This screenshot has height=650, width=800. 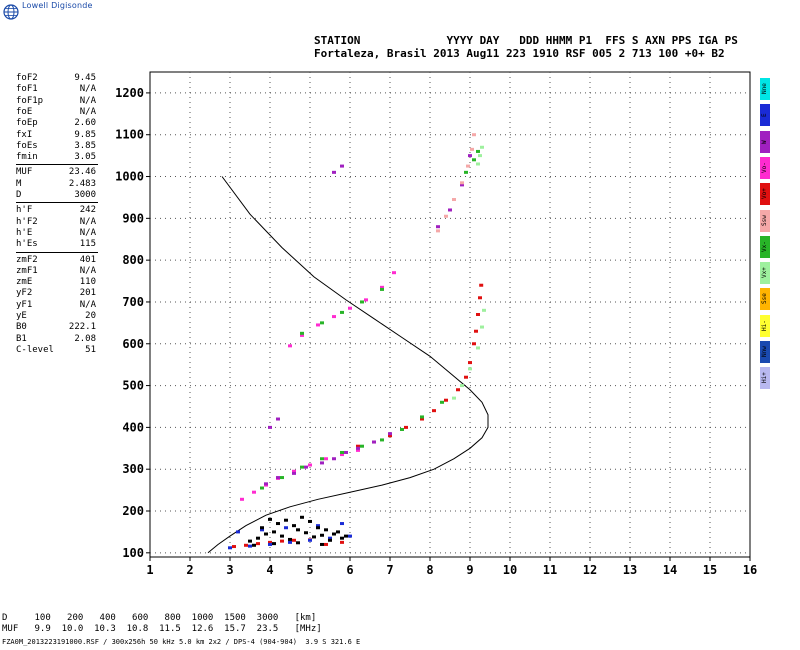 I want to click on param-value: 9.45, so click(x=85, y=78).